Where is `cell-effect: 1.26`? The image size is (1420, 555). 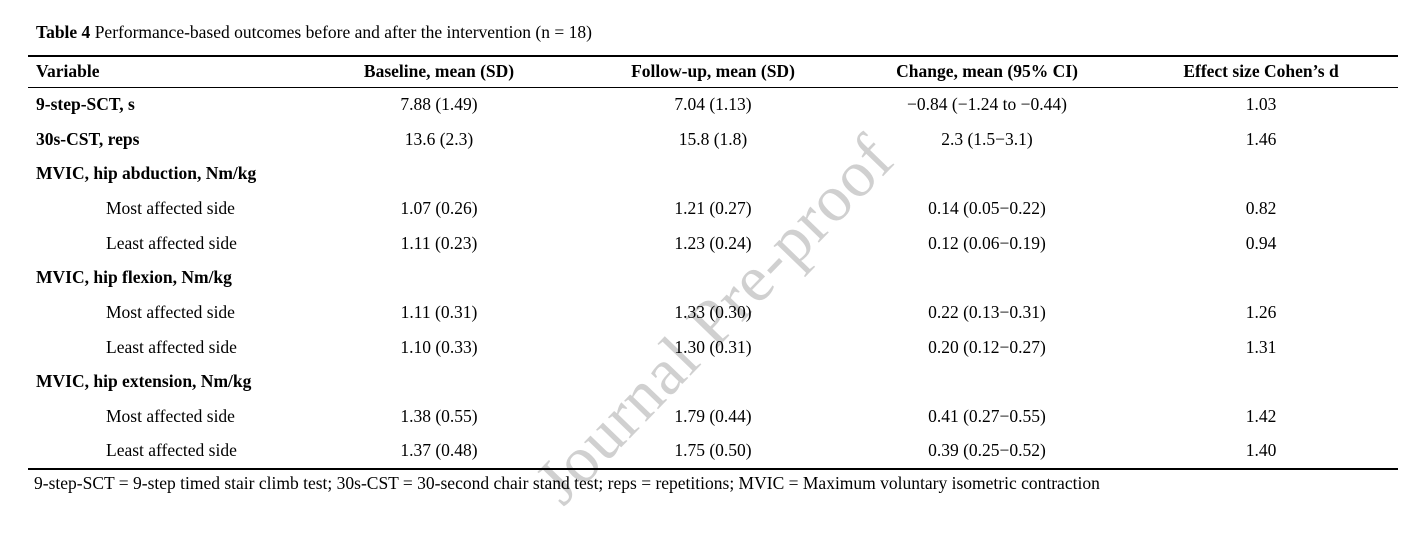
cell-effect: 1.26 is located at coordinates (1261, 311).